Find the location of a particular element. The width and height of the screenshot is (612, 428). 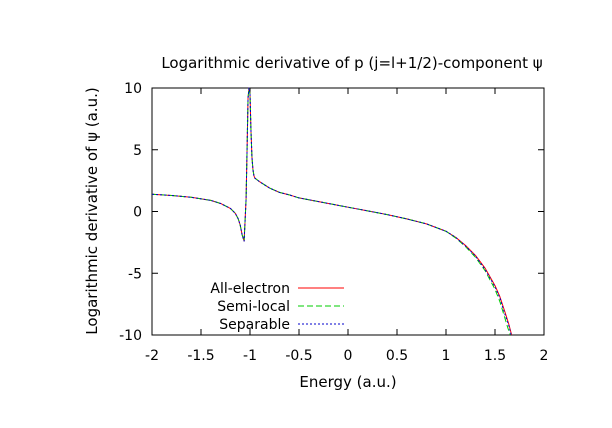

x-tick-label: 2 is located at coordinates (544, 356).